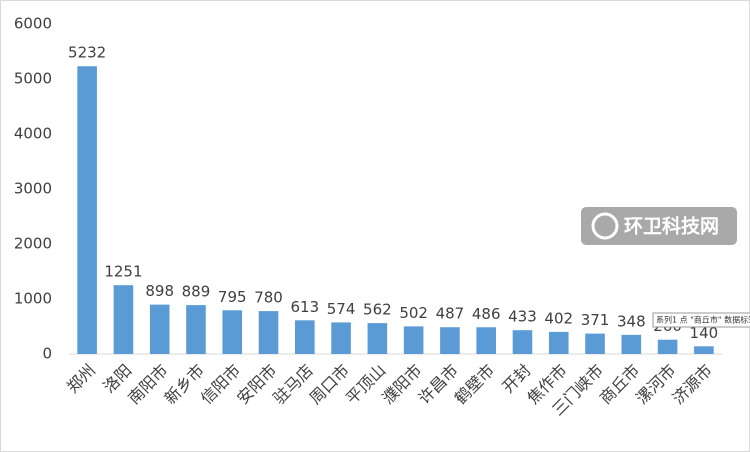 The image size is (750, 452). I want to click on value-label: 5232, so click(87, 53).